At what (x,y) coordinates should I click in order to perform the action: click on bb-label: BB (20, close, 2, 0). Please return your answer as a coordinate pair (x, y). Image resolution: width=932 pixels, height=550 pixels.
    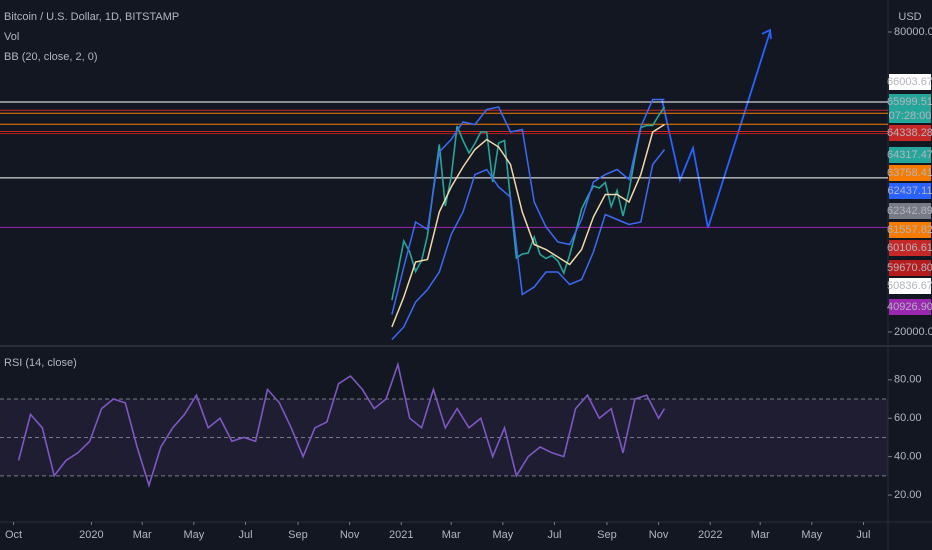
    Looking at the image, I should click on (51, 57).